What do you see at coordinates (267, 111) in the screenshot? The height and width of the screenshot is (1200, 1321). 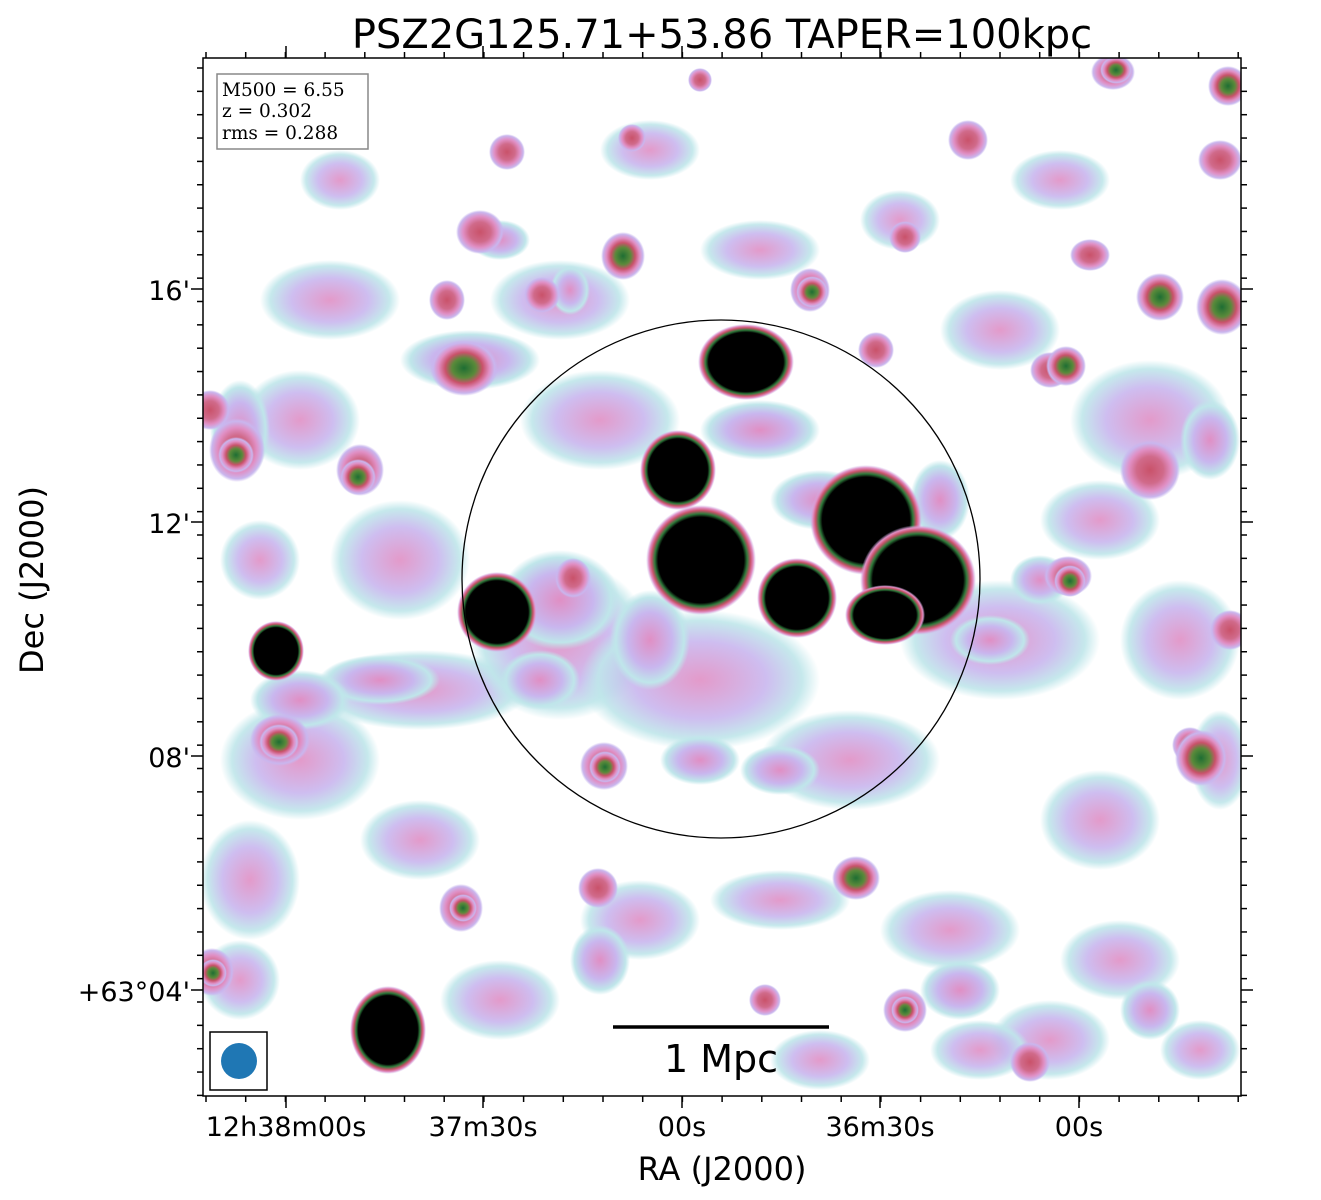 I see `info-z: z = 0.302` at bounding box center [267, 111].